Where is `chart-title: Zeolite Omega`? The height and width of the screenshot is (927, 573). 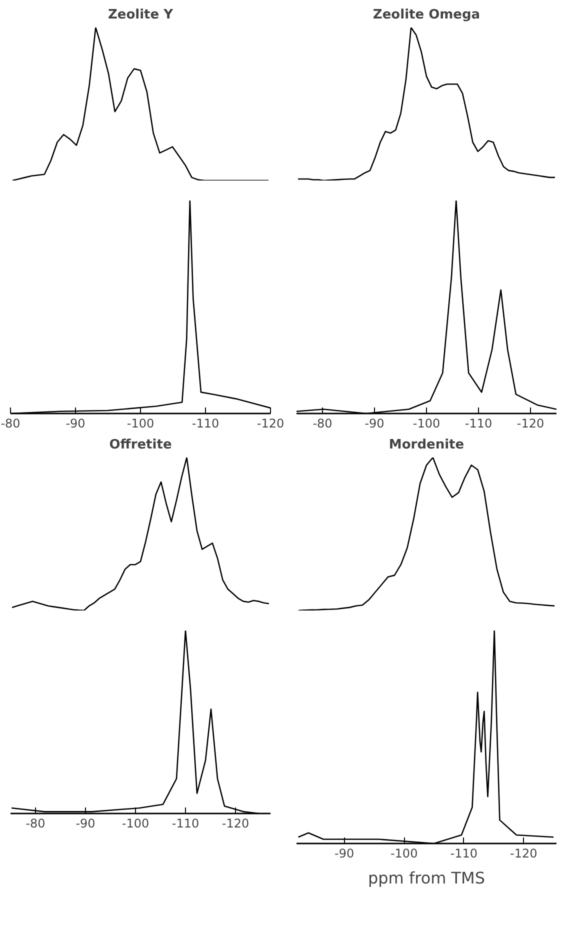
chart-title: Zeolite Omega is located at coordinates (426, 15).